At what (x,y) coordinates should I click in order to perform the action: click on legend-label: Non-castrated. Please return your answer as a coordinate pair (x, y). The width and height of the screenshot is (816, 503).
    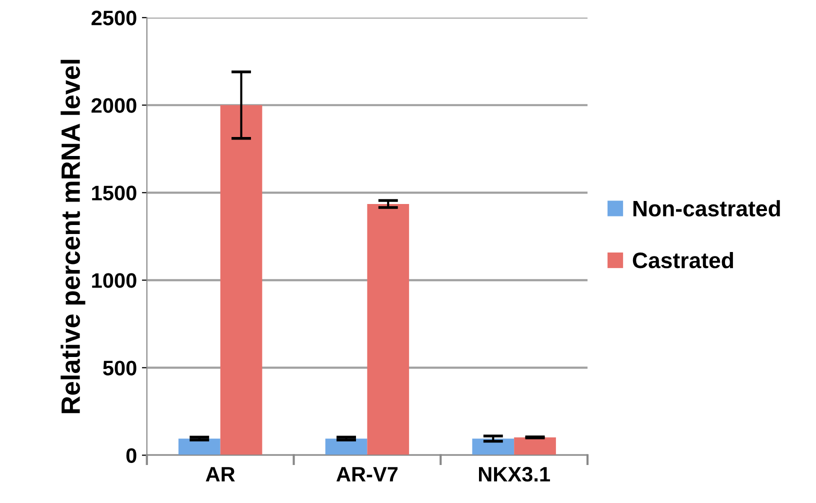
    Looking at the image, I should click on (706, 208).